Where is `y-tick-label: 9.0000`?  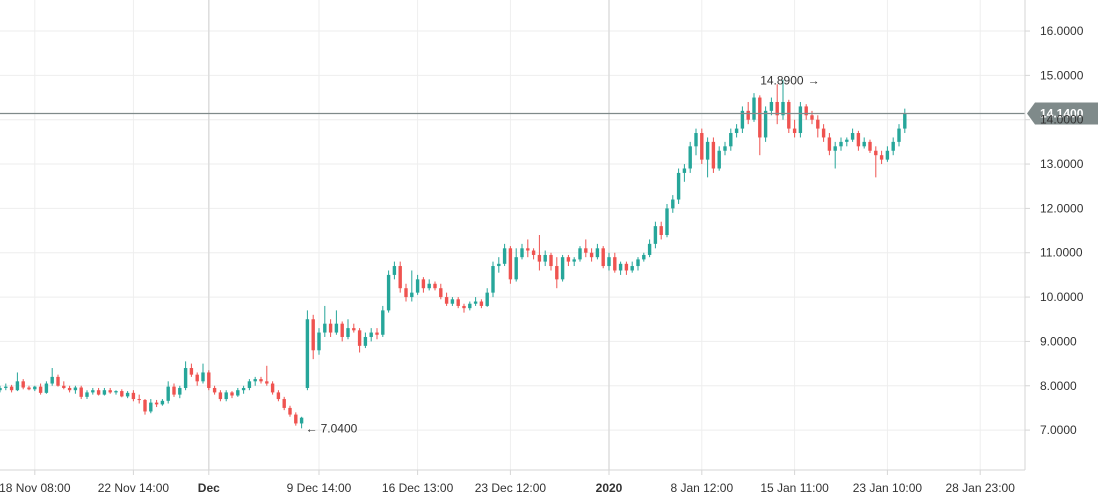 y-tick-label: 9.0000 is located at coordinates (1058, 341).